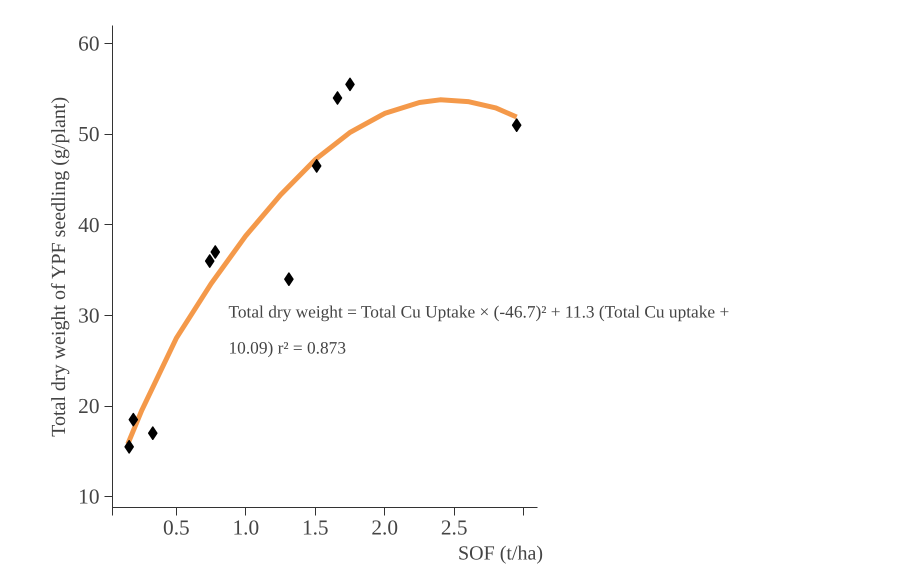  What do you see at coordinates (500, 553) in the screenshot?
I see `x-axis-title: SOF (t/ha)` at bounding box center [500, 553].